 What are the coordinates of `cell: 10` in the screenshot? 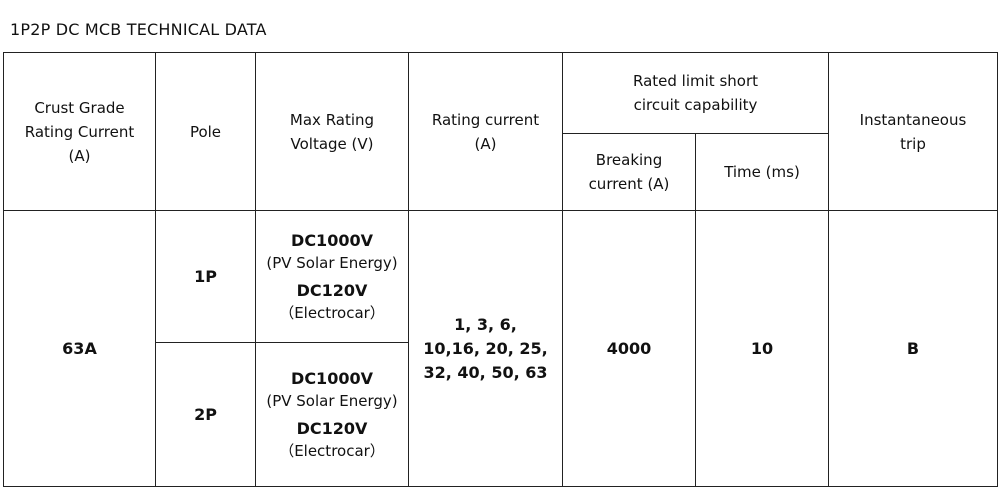 It's located at (762, 348).